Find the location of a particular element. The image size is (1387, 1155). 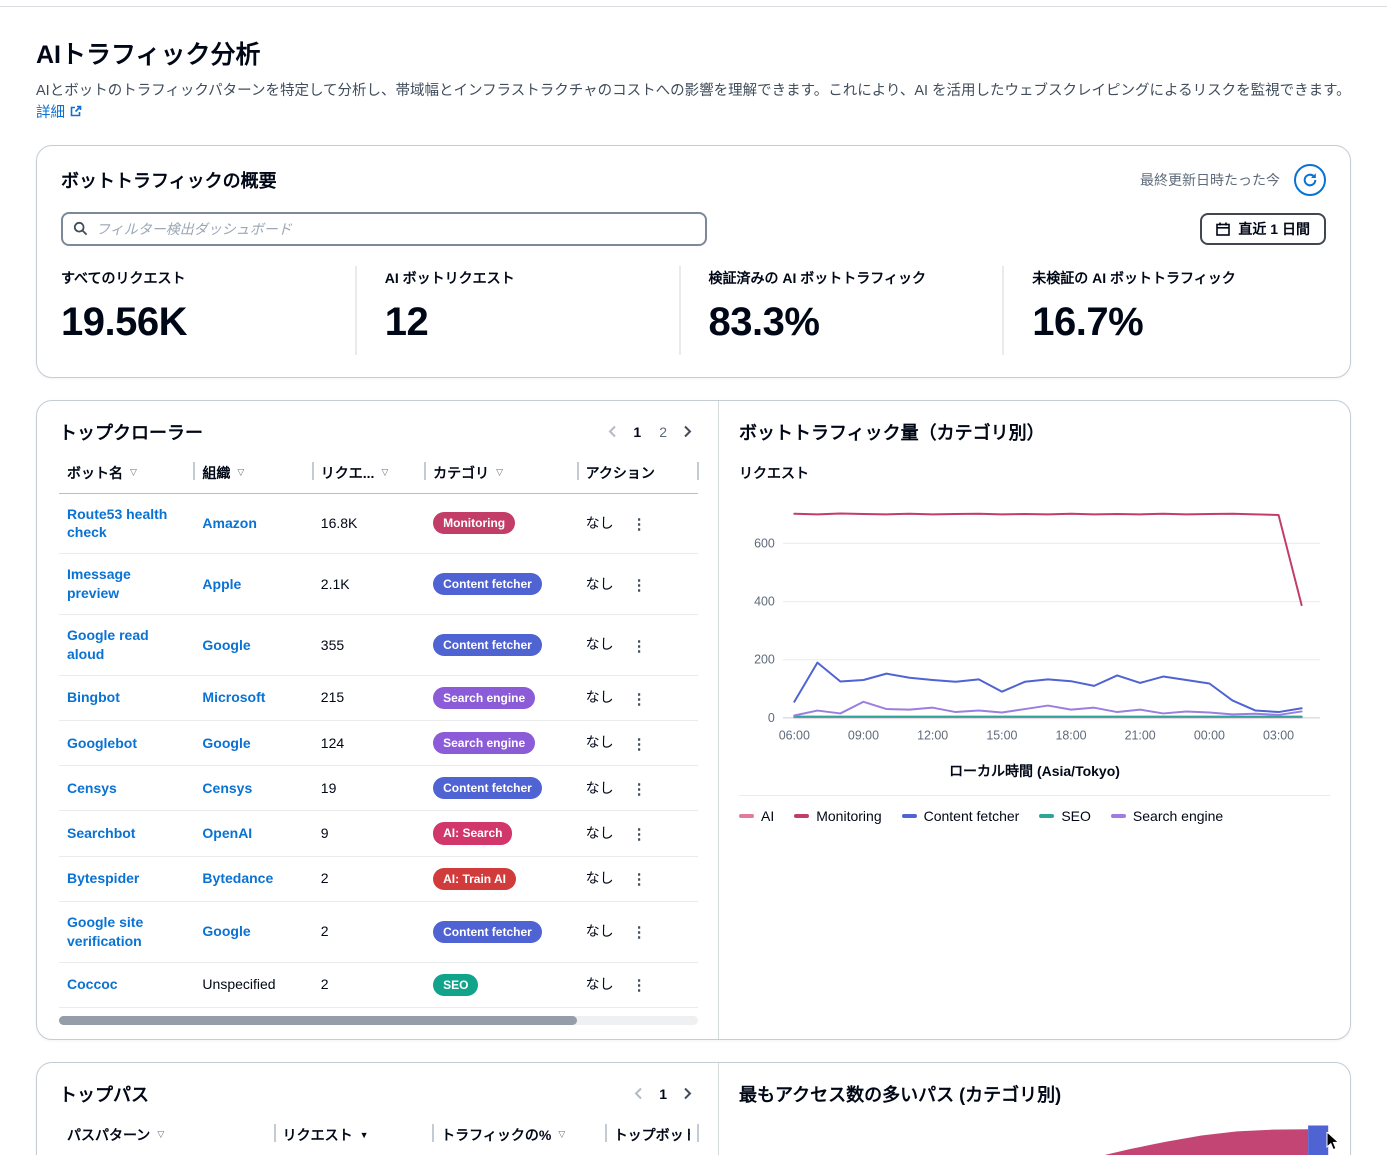

bot-name-link: Googlebot is located at coordinates (102, 742).